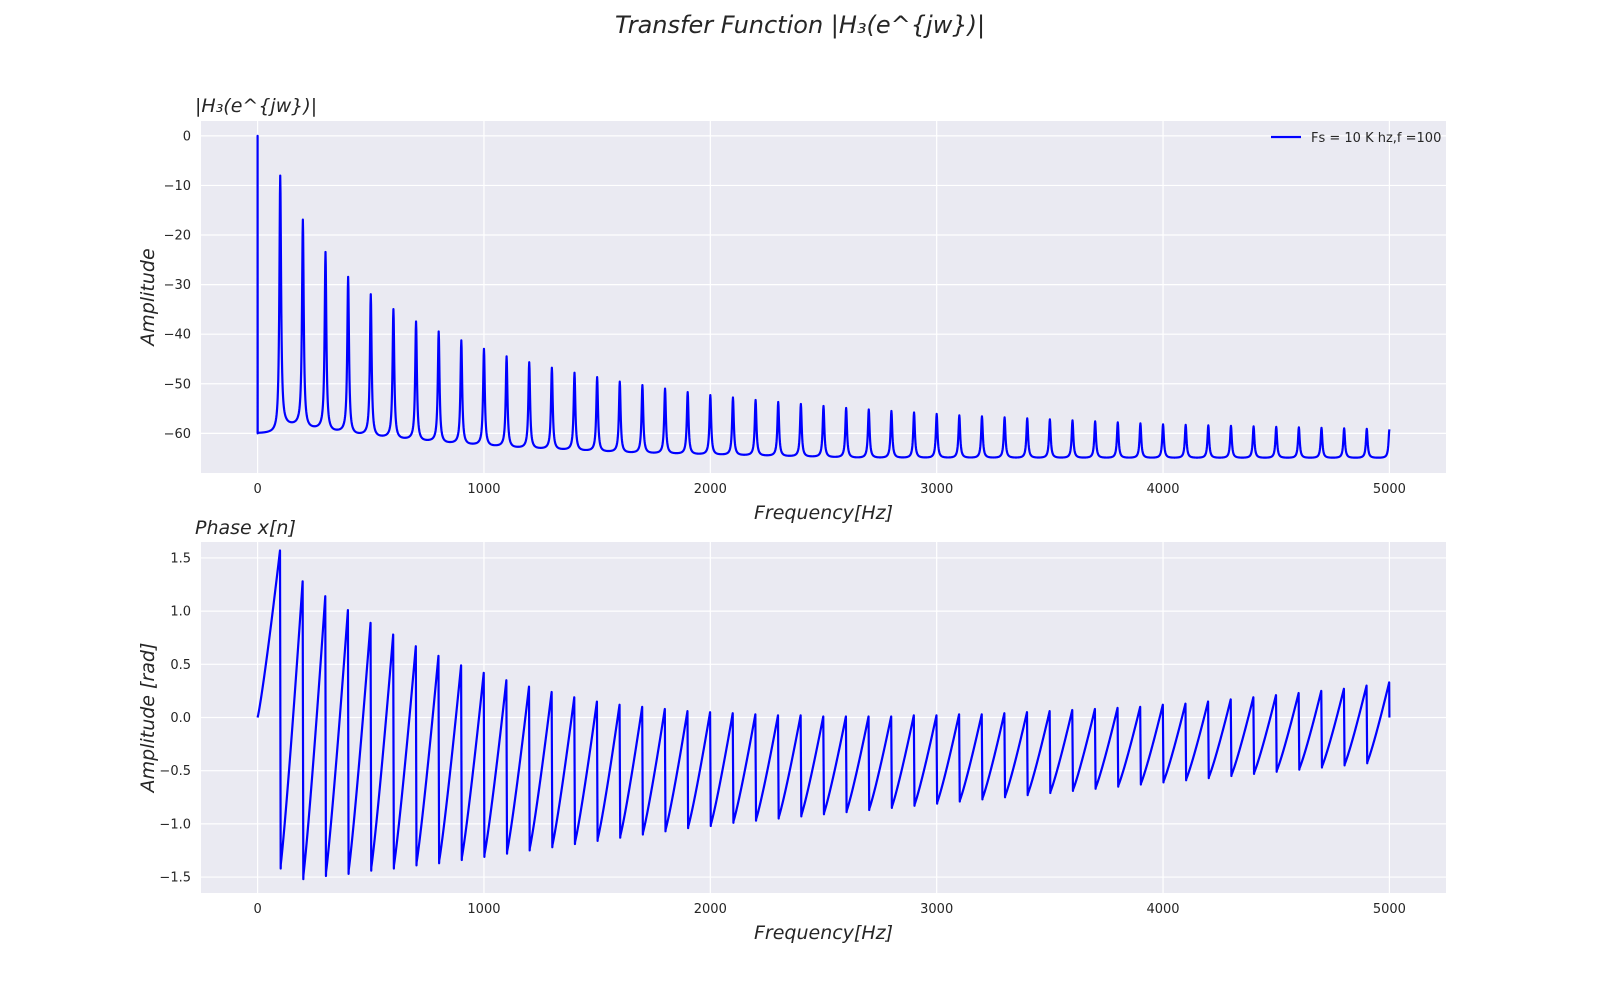 Image resolution: width=1600 pixels, height=1000 pixels. What do you see at coordinates (177, 434) in the screenshot?
I see `y-tick-label: −60` at bounding box center [177, 434].